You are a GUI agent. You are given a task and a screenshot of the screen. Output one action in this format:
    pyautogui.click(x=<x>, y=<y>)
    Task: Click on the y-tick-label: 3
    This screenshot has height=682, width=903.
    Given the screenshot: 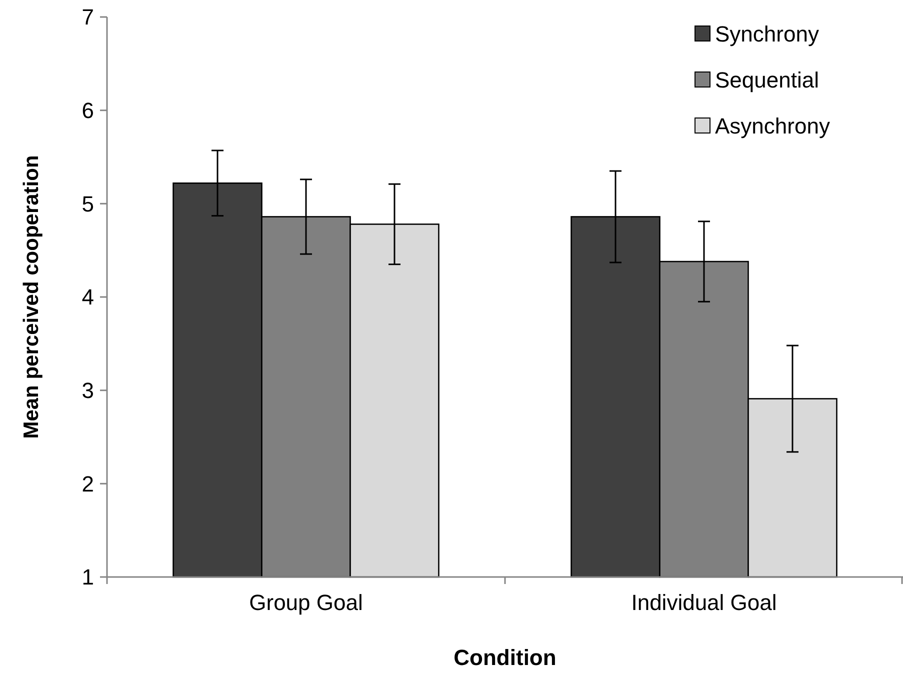 What is the action you would take?
    pyautogui.click(x=88, y=391)
    